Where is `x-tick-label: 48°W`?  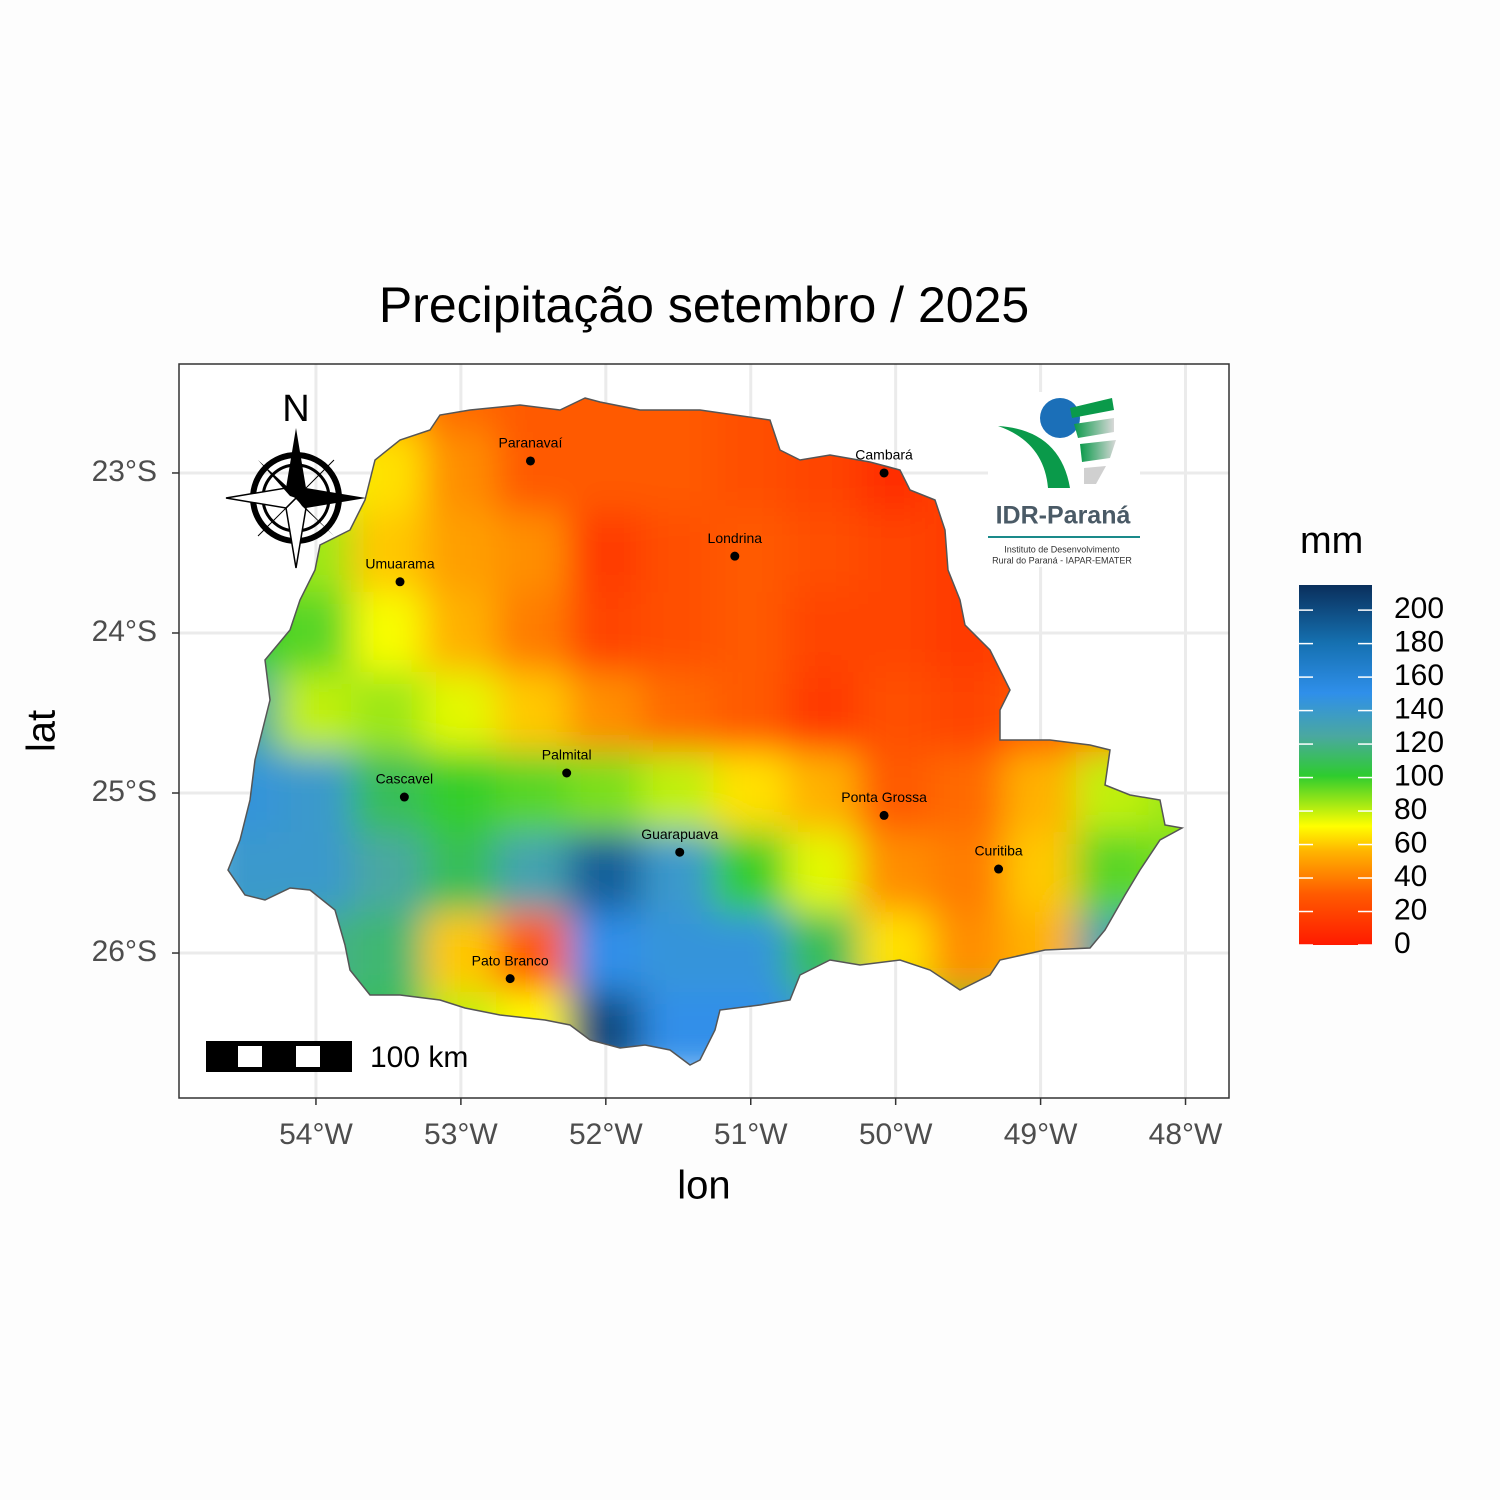 x-tick-label: 48°W is located at coordinates (1186, 1134).